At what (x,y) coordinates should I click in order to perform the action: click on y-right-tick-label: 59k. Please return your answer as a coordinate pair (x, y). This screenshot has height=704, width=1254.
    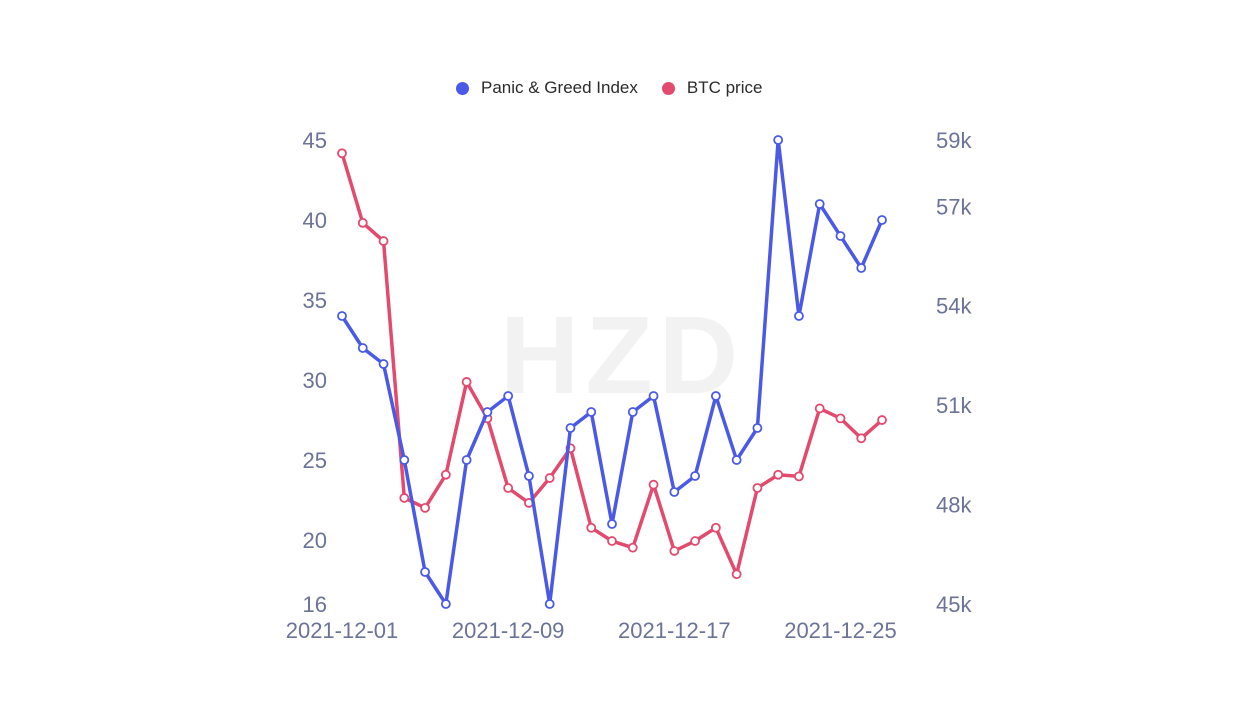
    Looking at the image, I should click on (954, 140).